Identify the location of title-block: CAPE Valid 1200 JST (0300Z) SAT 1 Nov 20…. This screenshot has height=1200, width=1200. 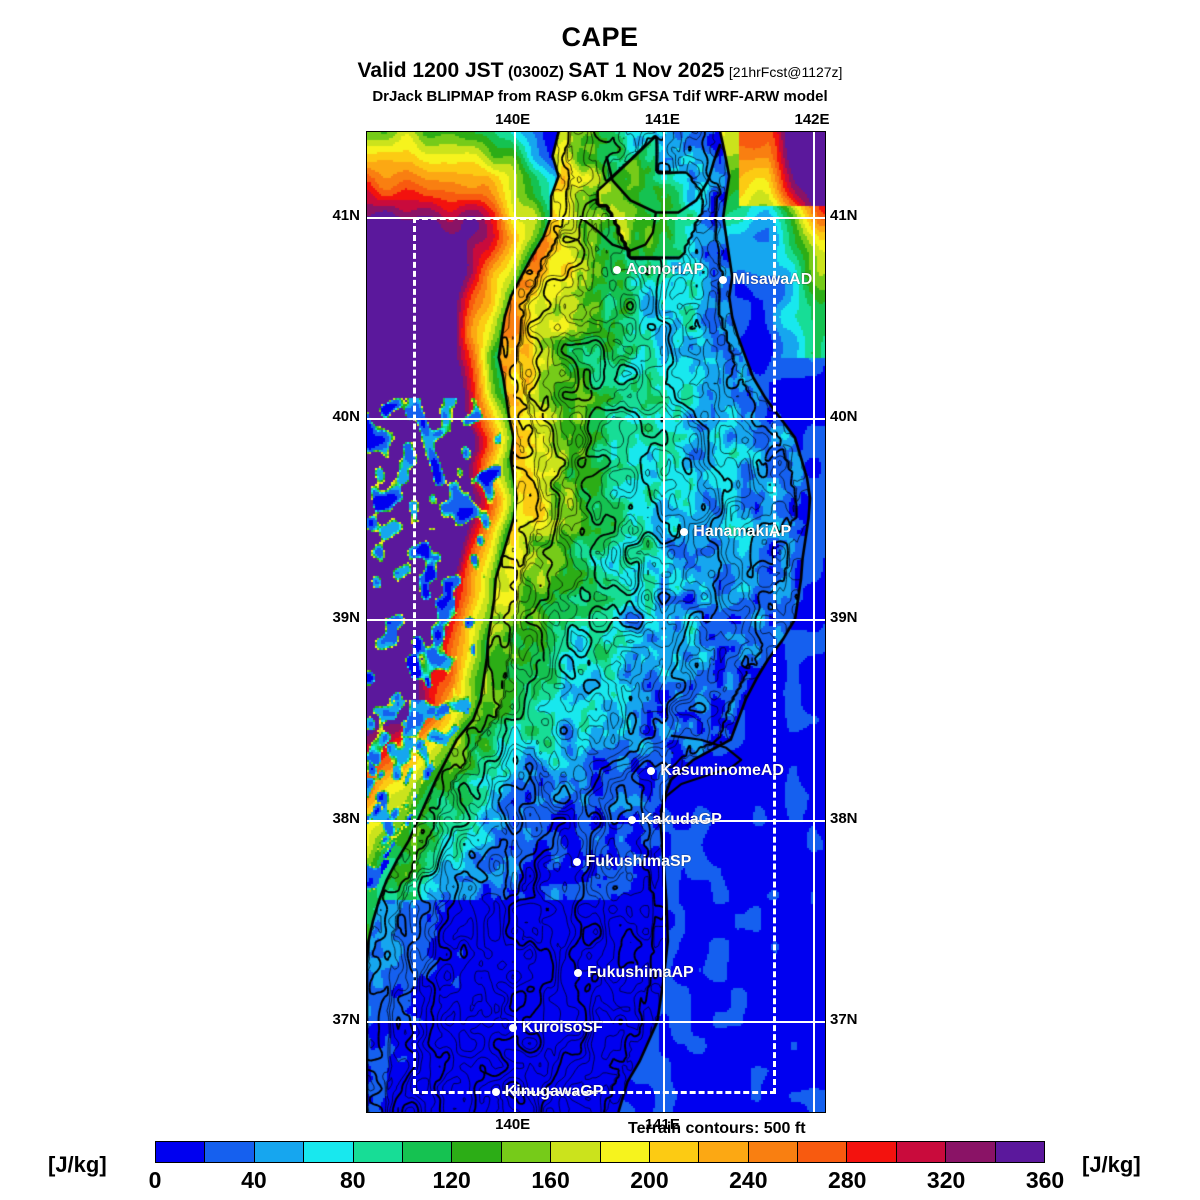
(600, 52).